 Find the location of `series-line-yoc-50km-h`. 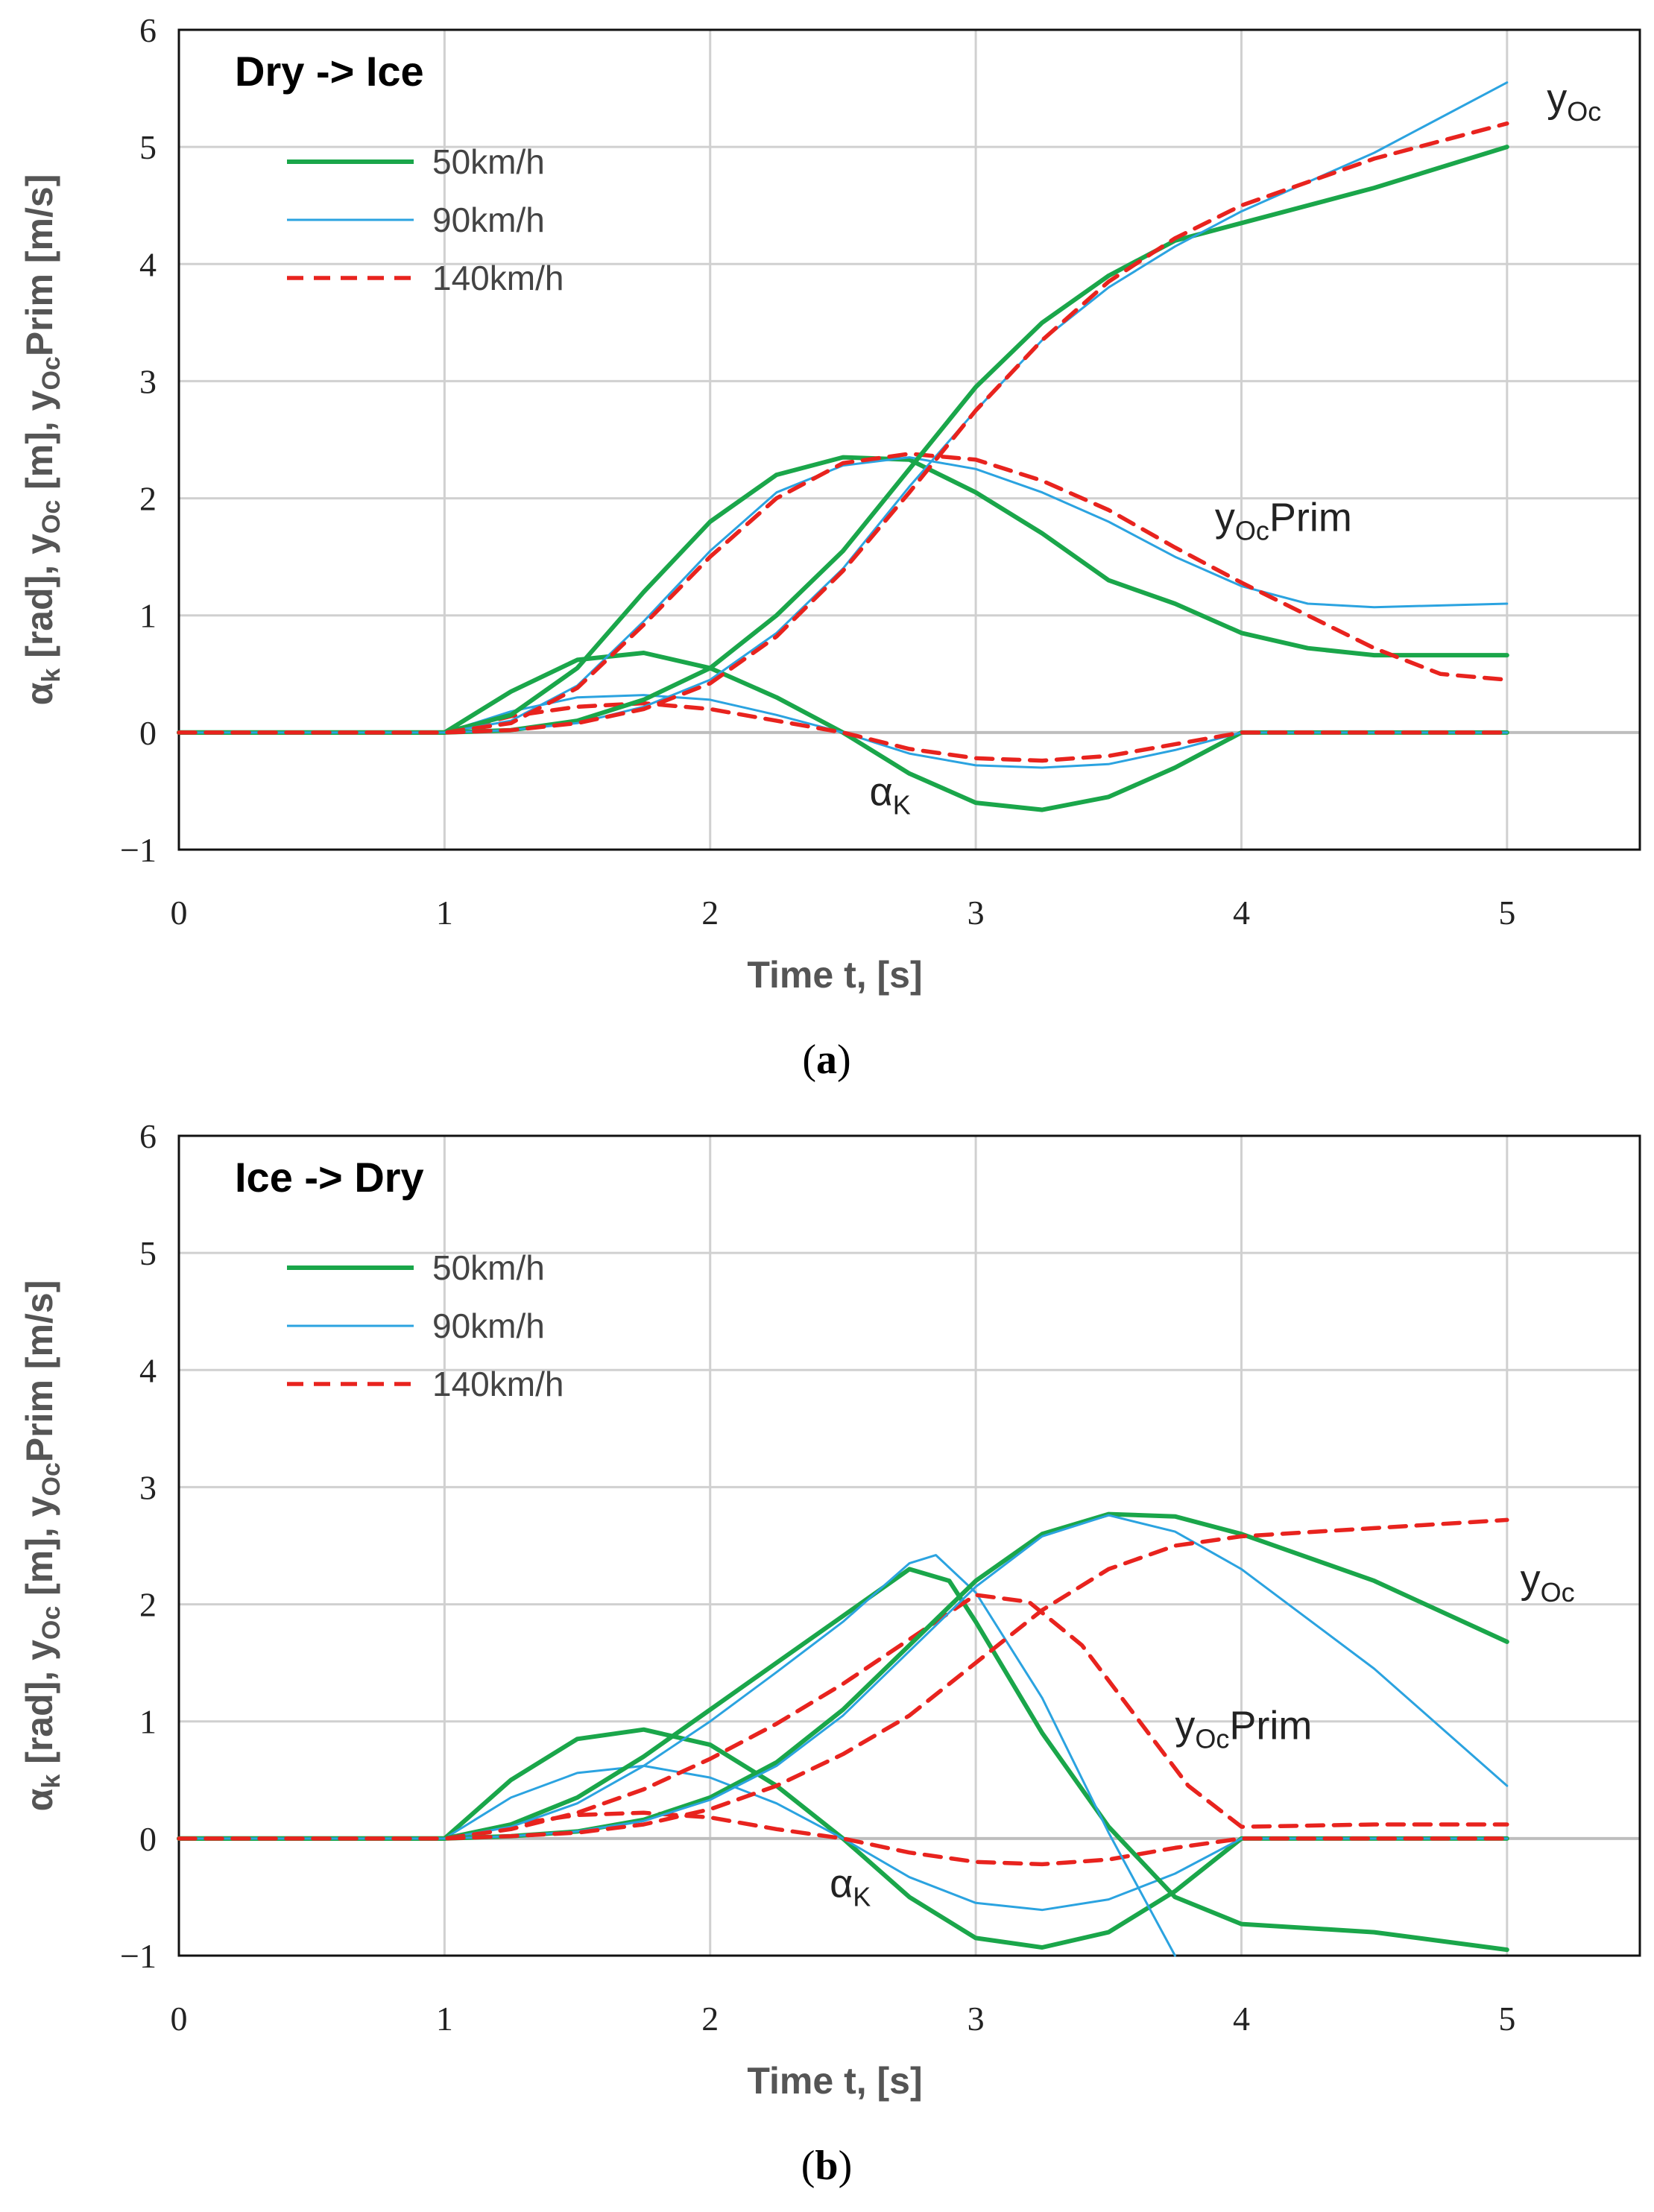

series-line-yoc-50km-h is located at coordinates (843, 1676).